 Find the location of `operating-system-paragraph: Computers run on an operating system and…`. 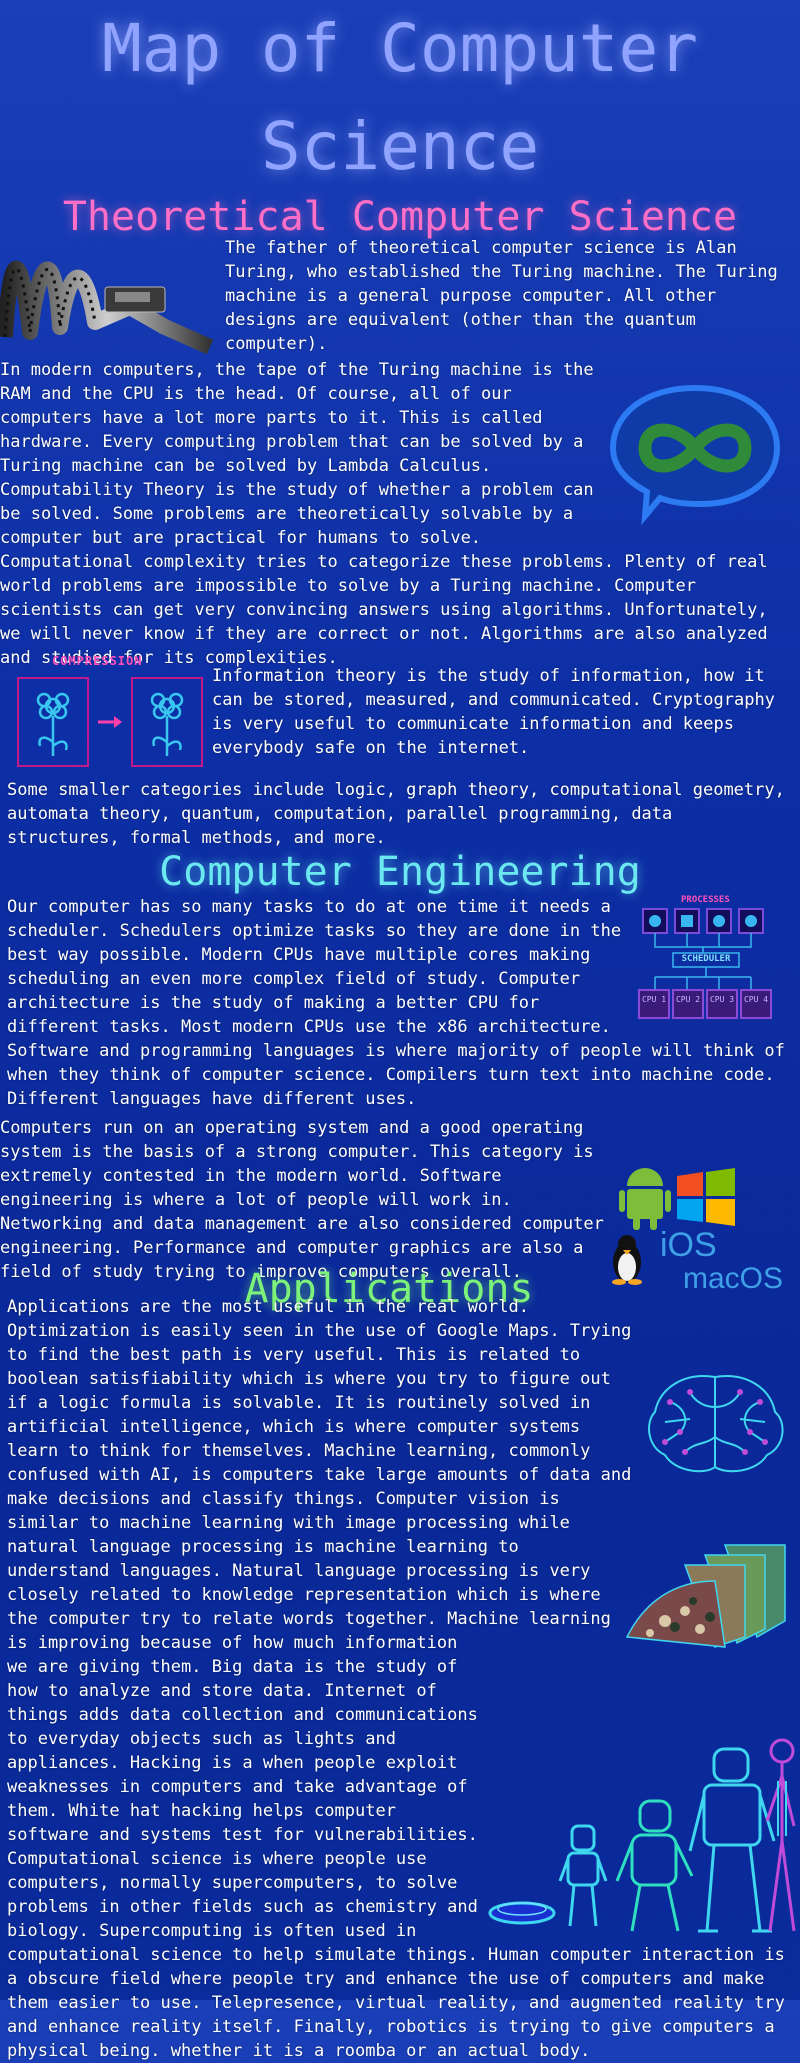

operating-system-paragraph: Computers run on an operating system and… is located at coordinates (302, 1200).